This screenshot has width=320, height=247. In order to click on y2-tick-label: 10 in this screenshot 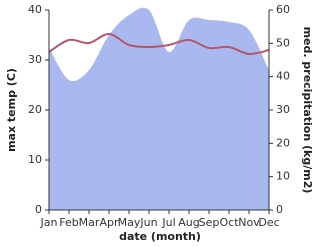, I will do `click(283, 176)`.